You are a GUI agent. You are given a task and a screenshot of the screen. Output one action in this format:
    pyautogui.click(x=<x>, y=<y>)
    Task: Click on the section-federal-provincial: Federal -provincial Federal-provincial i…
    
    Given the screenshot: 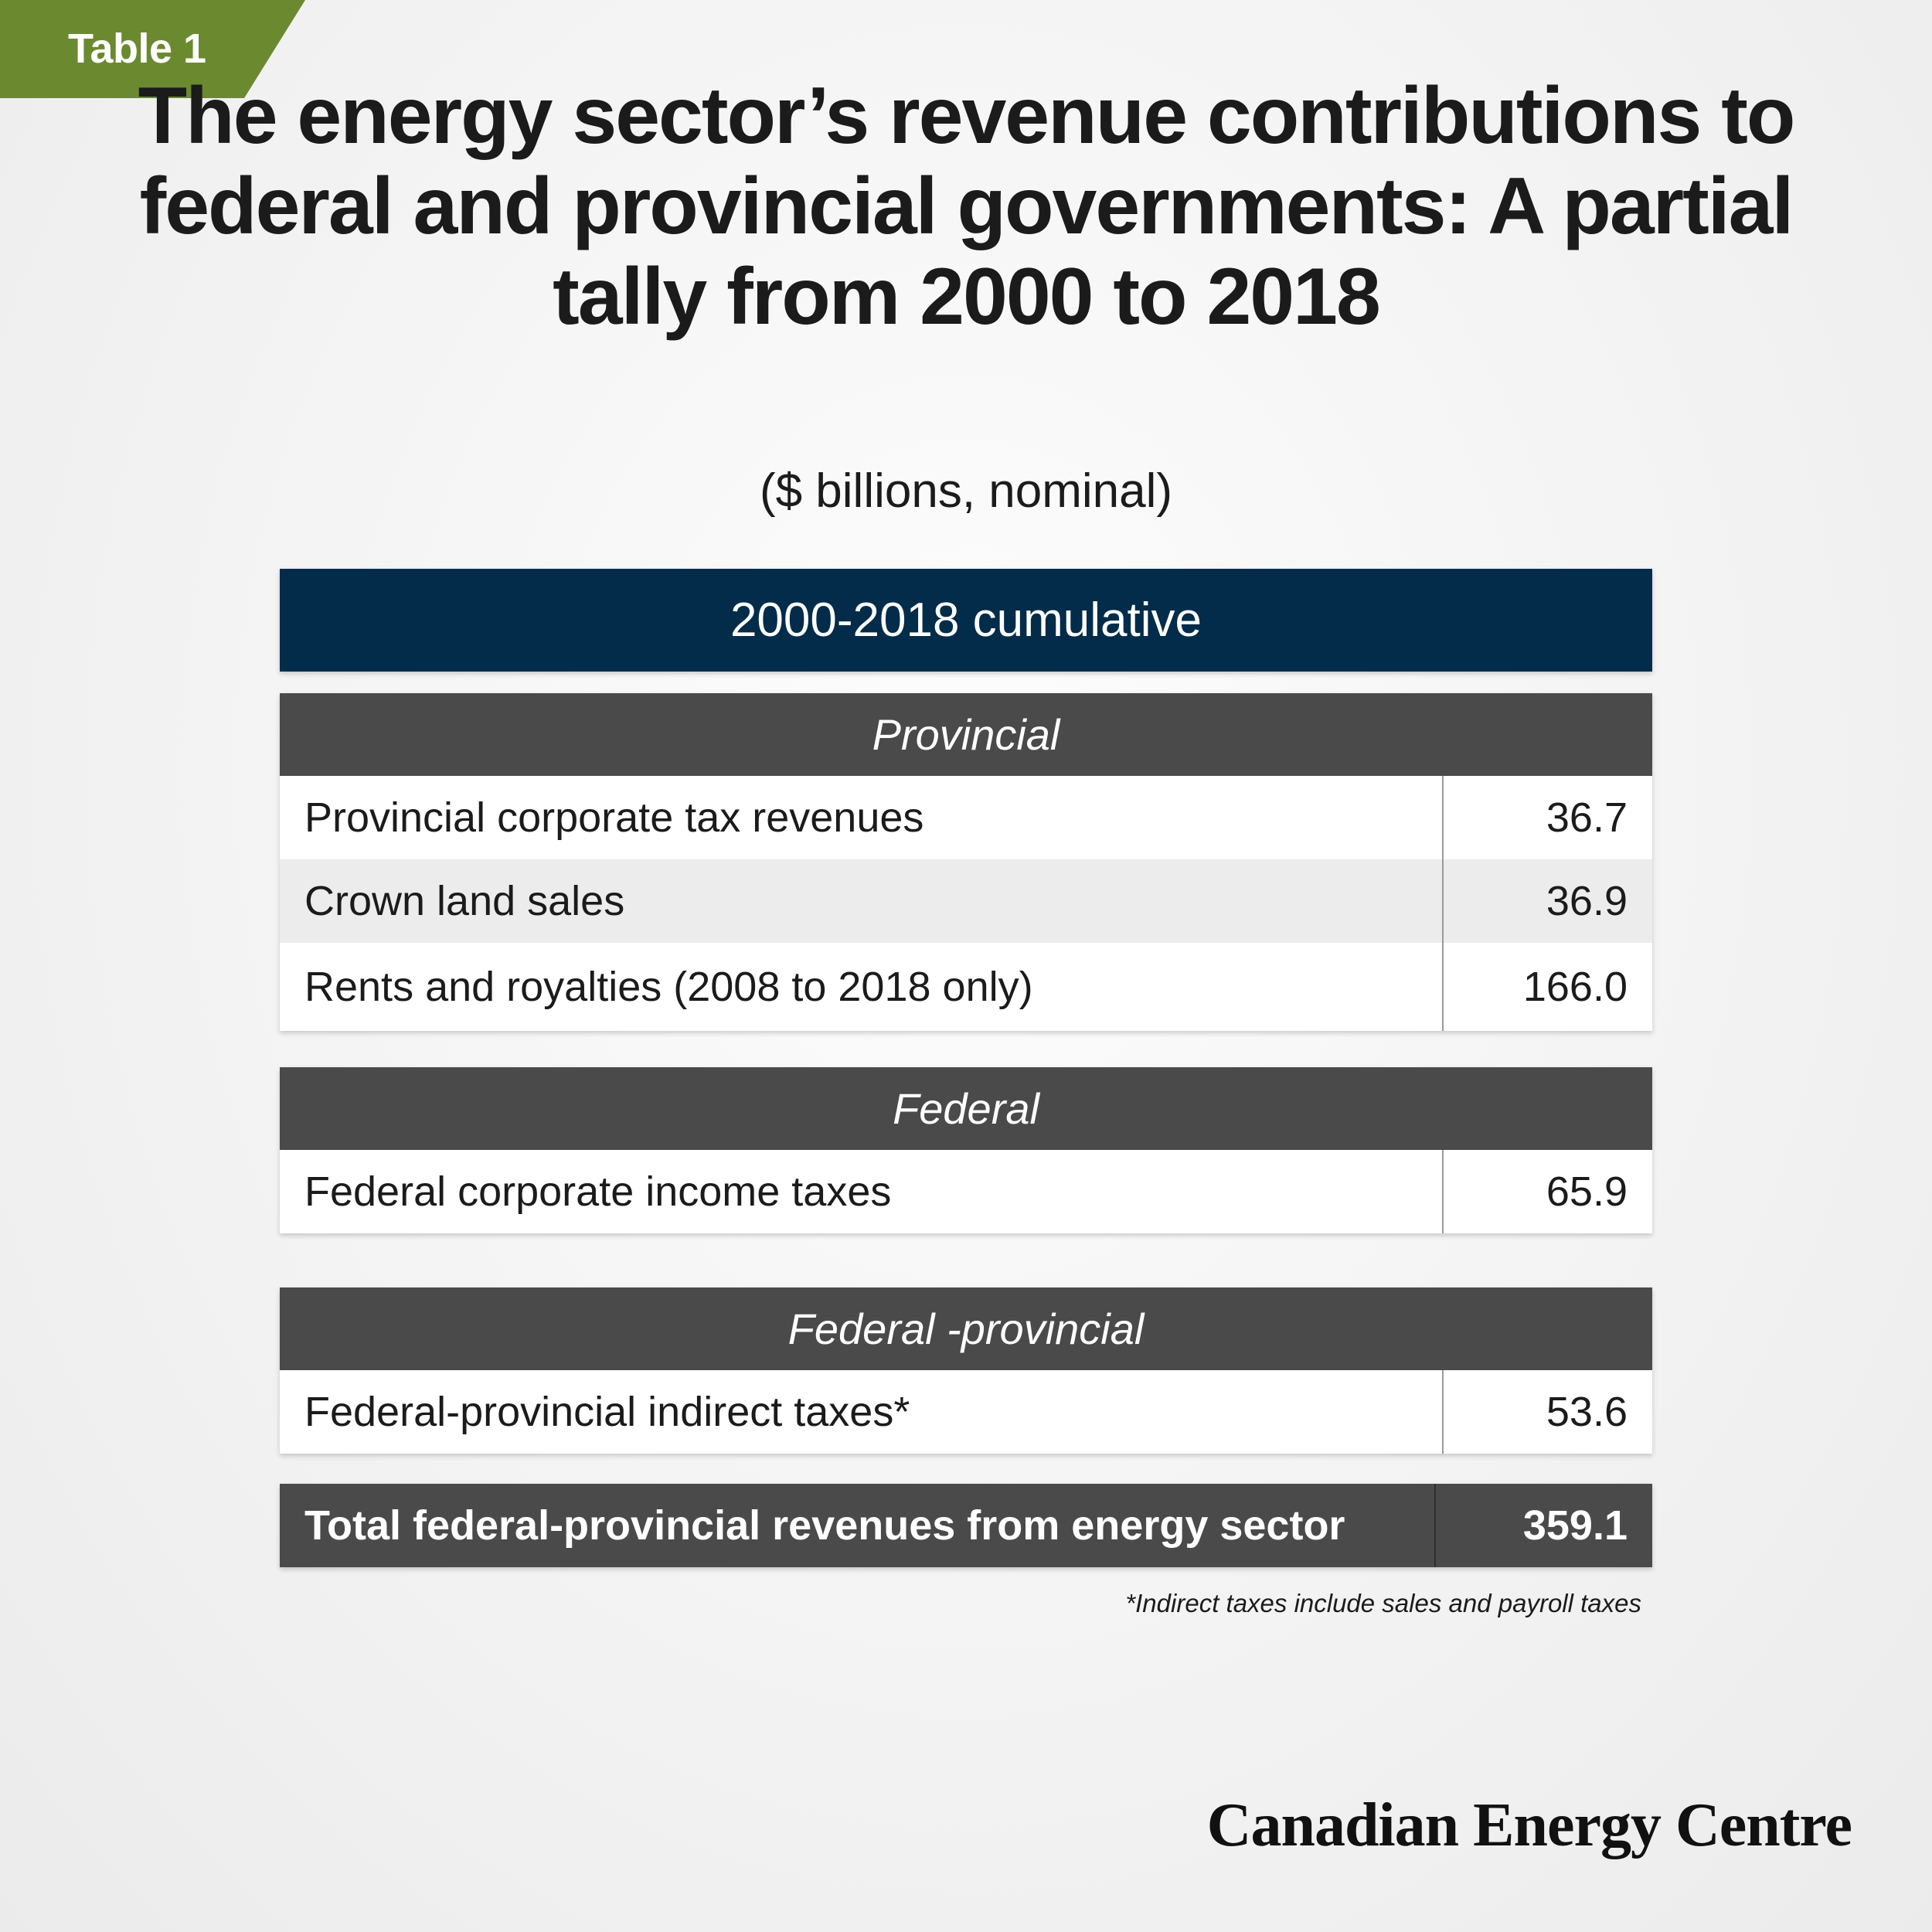 What is the action you would take?
    pyautogui.click(x=966, y=1370)
    